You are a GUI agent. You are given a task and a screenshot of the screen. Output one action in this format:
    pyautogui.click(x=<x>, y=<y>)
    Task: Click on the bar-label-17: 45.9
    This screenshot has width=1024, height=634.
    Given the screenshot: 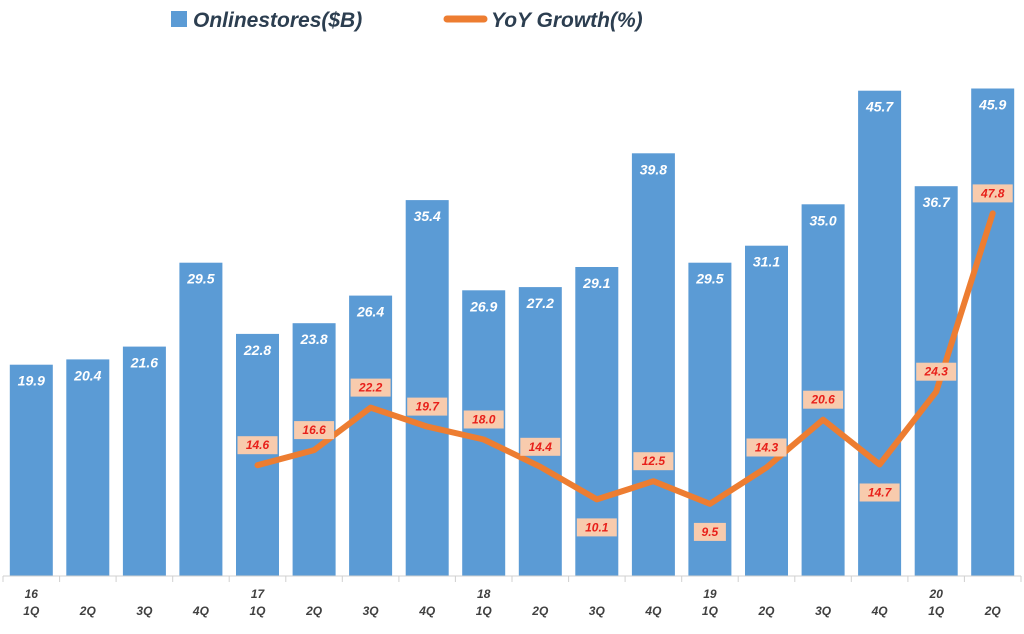 What is the action you would take?
    pyautogui.click(x=992, y=105)
    